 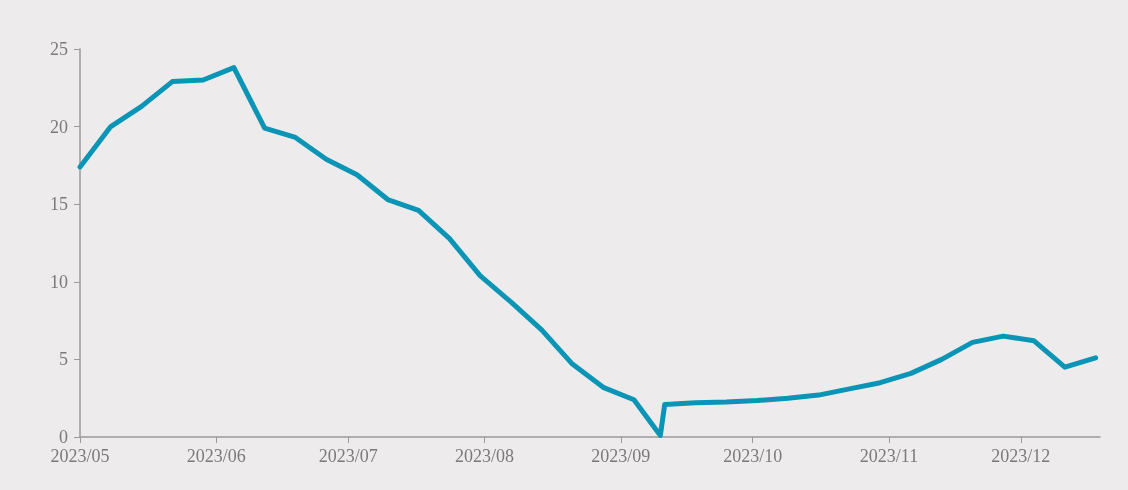 I want to click on y-tick-label: 5, so click(x=63, y=359).